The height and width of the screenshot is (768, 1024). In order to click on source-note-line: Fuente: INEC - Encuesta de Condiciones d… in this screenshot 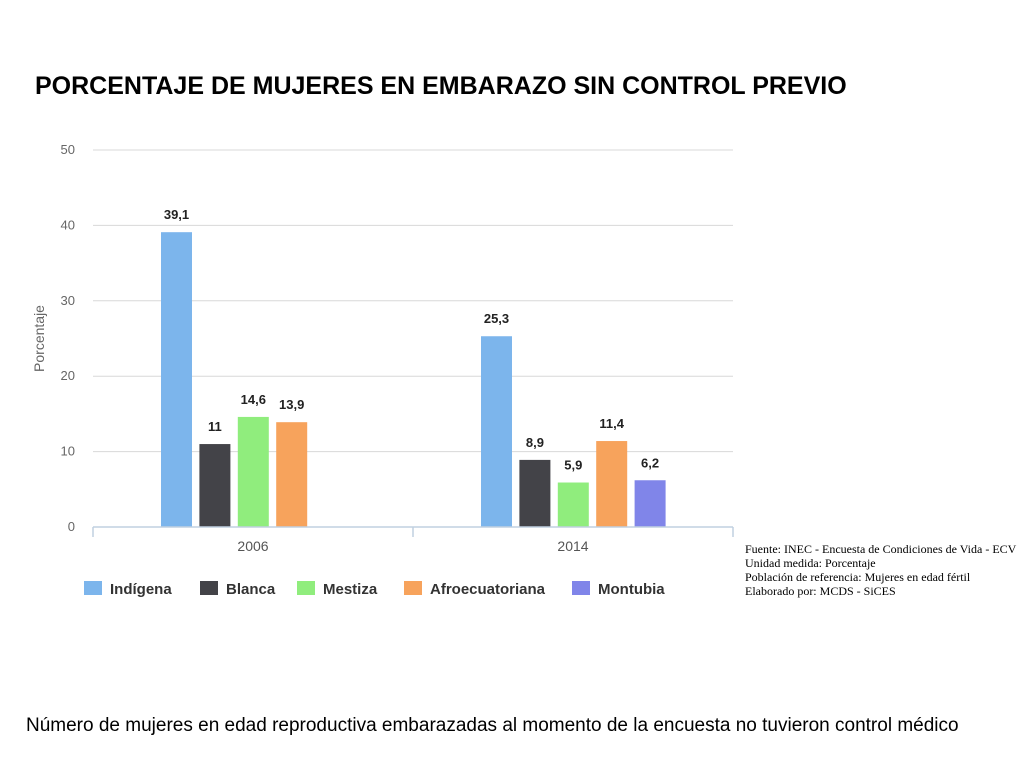, I will do `click(881, 549)`.